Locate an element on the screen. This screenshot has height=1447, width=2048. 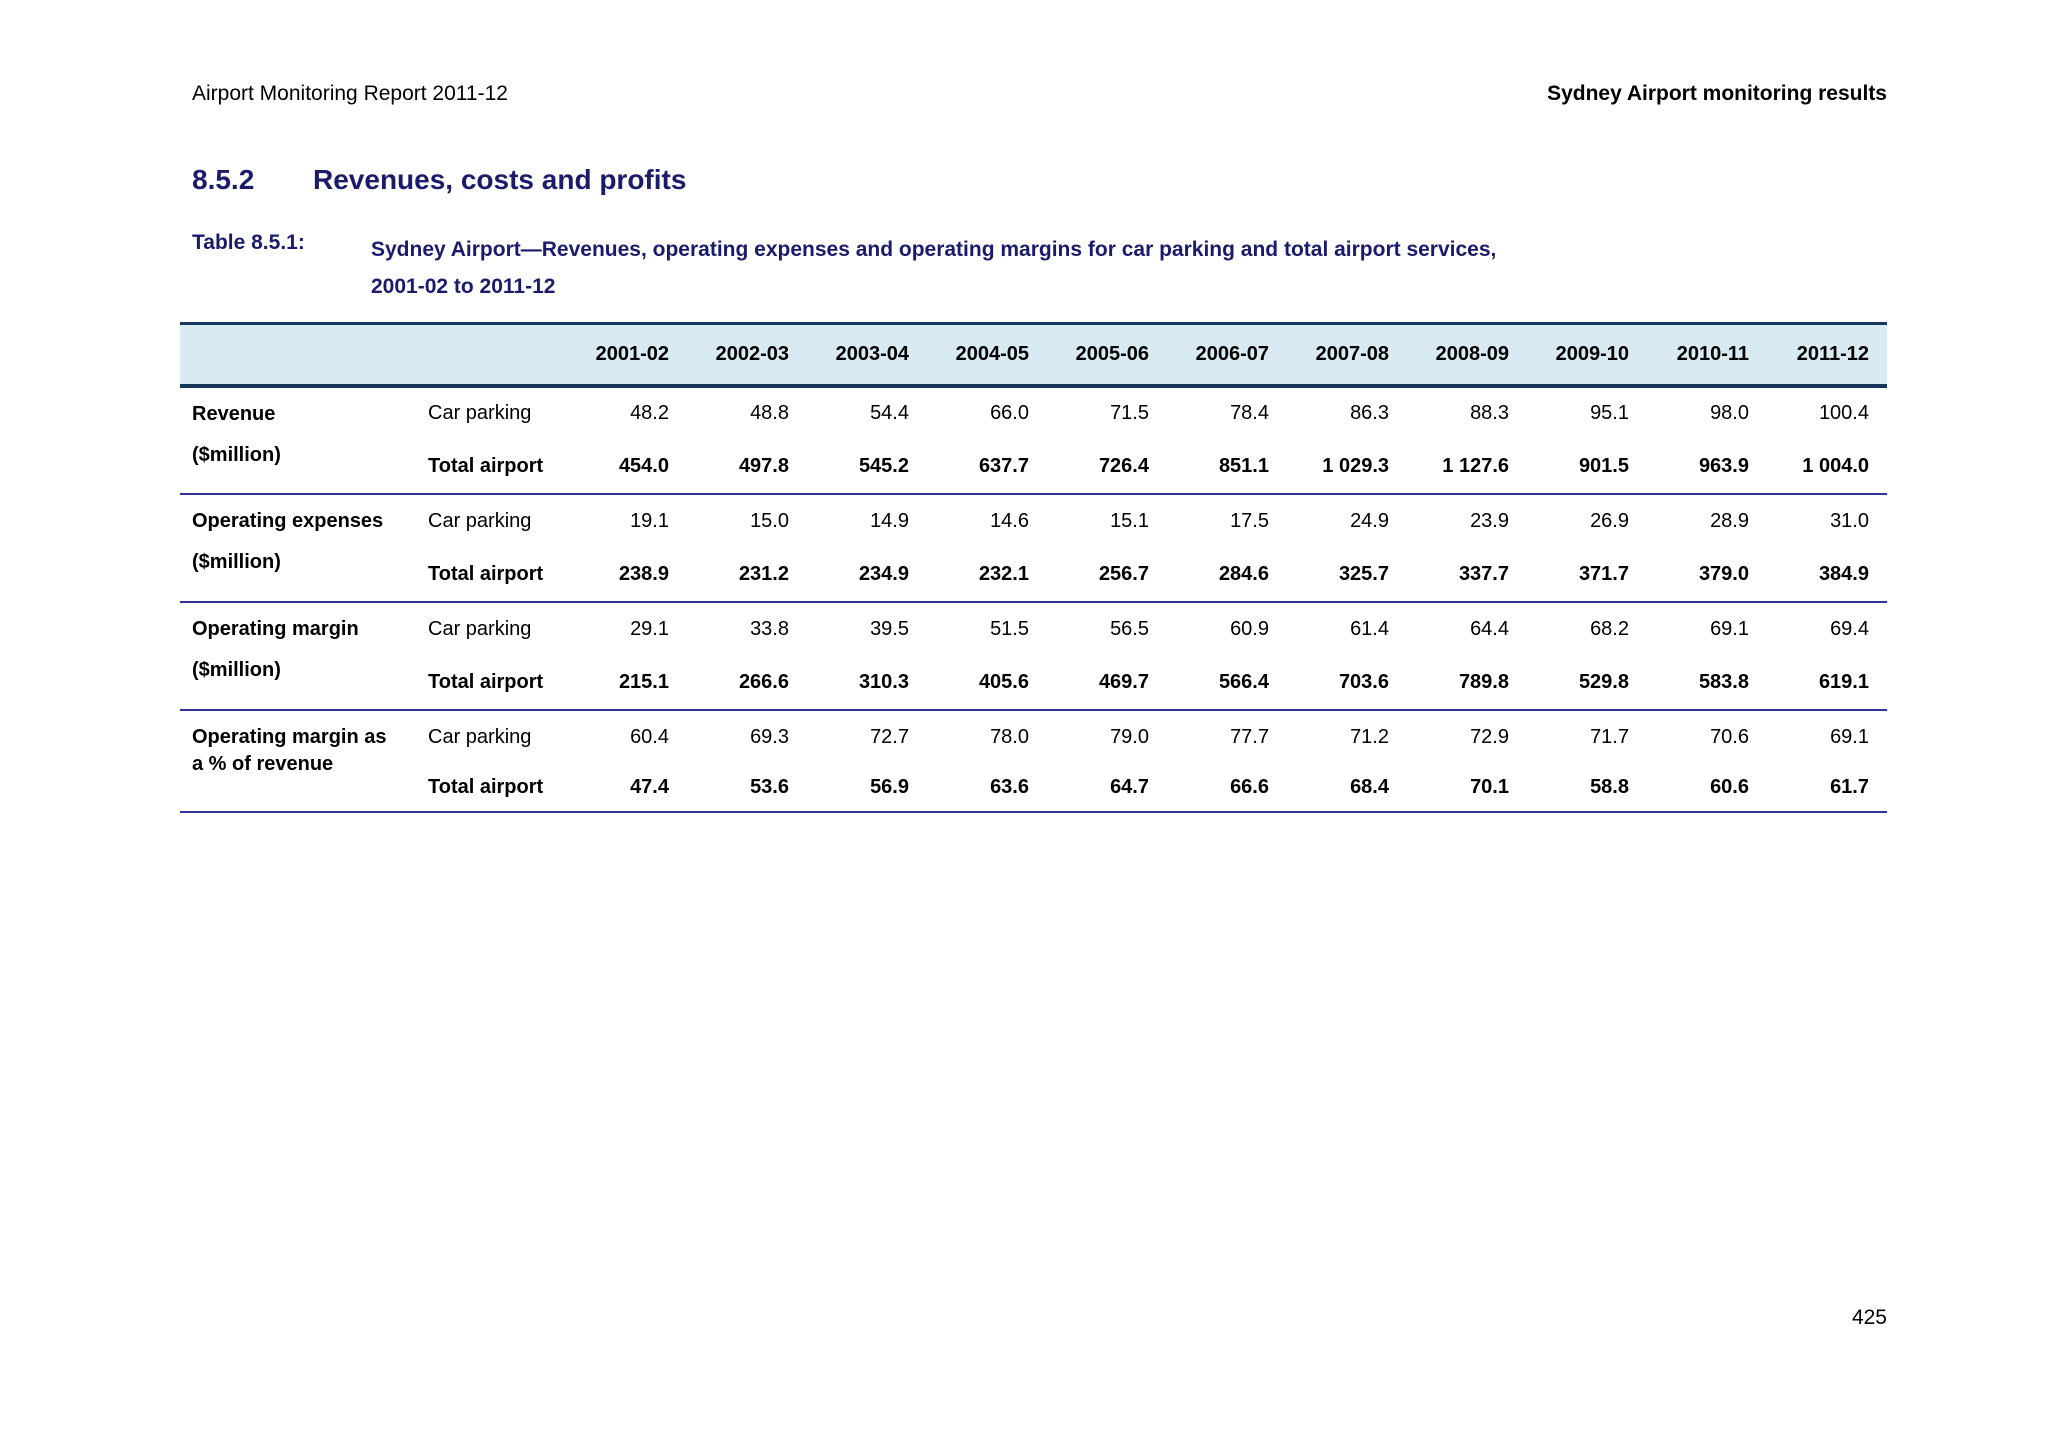
value-cell: 284.6 is located at coordinates (1243, 573).